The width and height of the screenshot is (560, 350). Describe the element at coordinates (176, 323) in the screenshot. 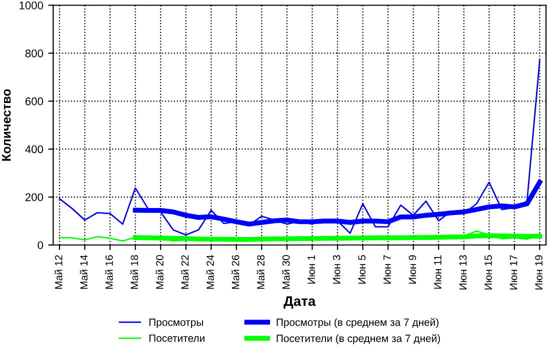

I see `legend-label: Просмотры` at that location.